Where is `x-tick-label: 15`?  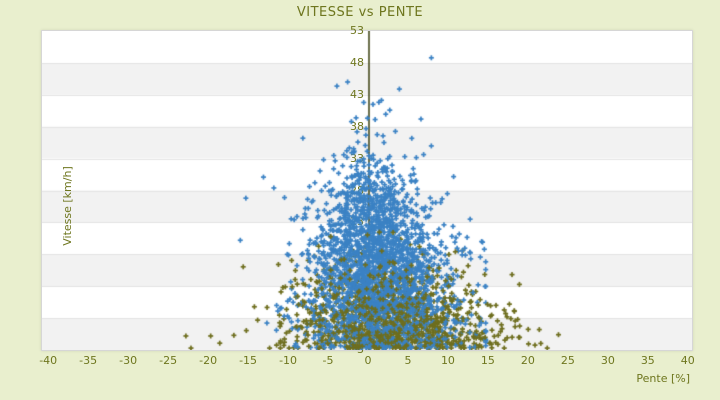
x-tick-label: 15 is located at coordinates (487, 360).